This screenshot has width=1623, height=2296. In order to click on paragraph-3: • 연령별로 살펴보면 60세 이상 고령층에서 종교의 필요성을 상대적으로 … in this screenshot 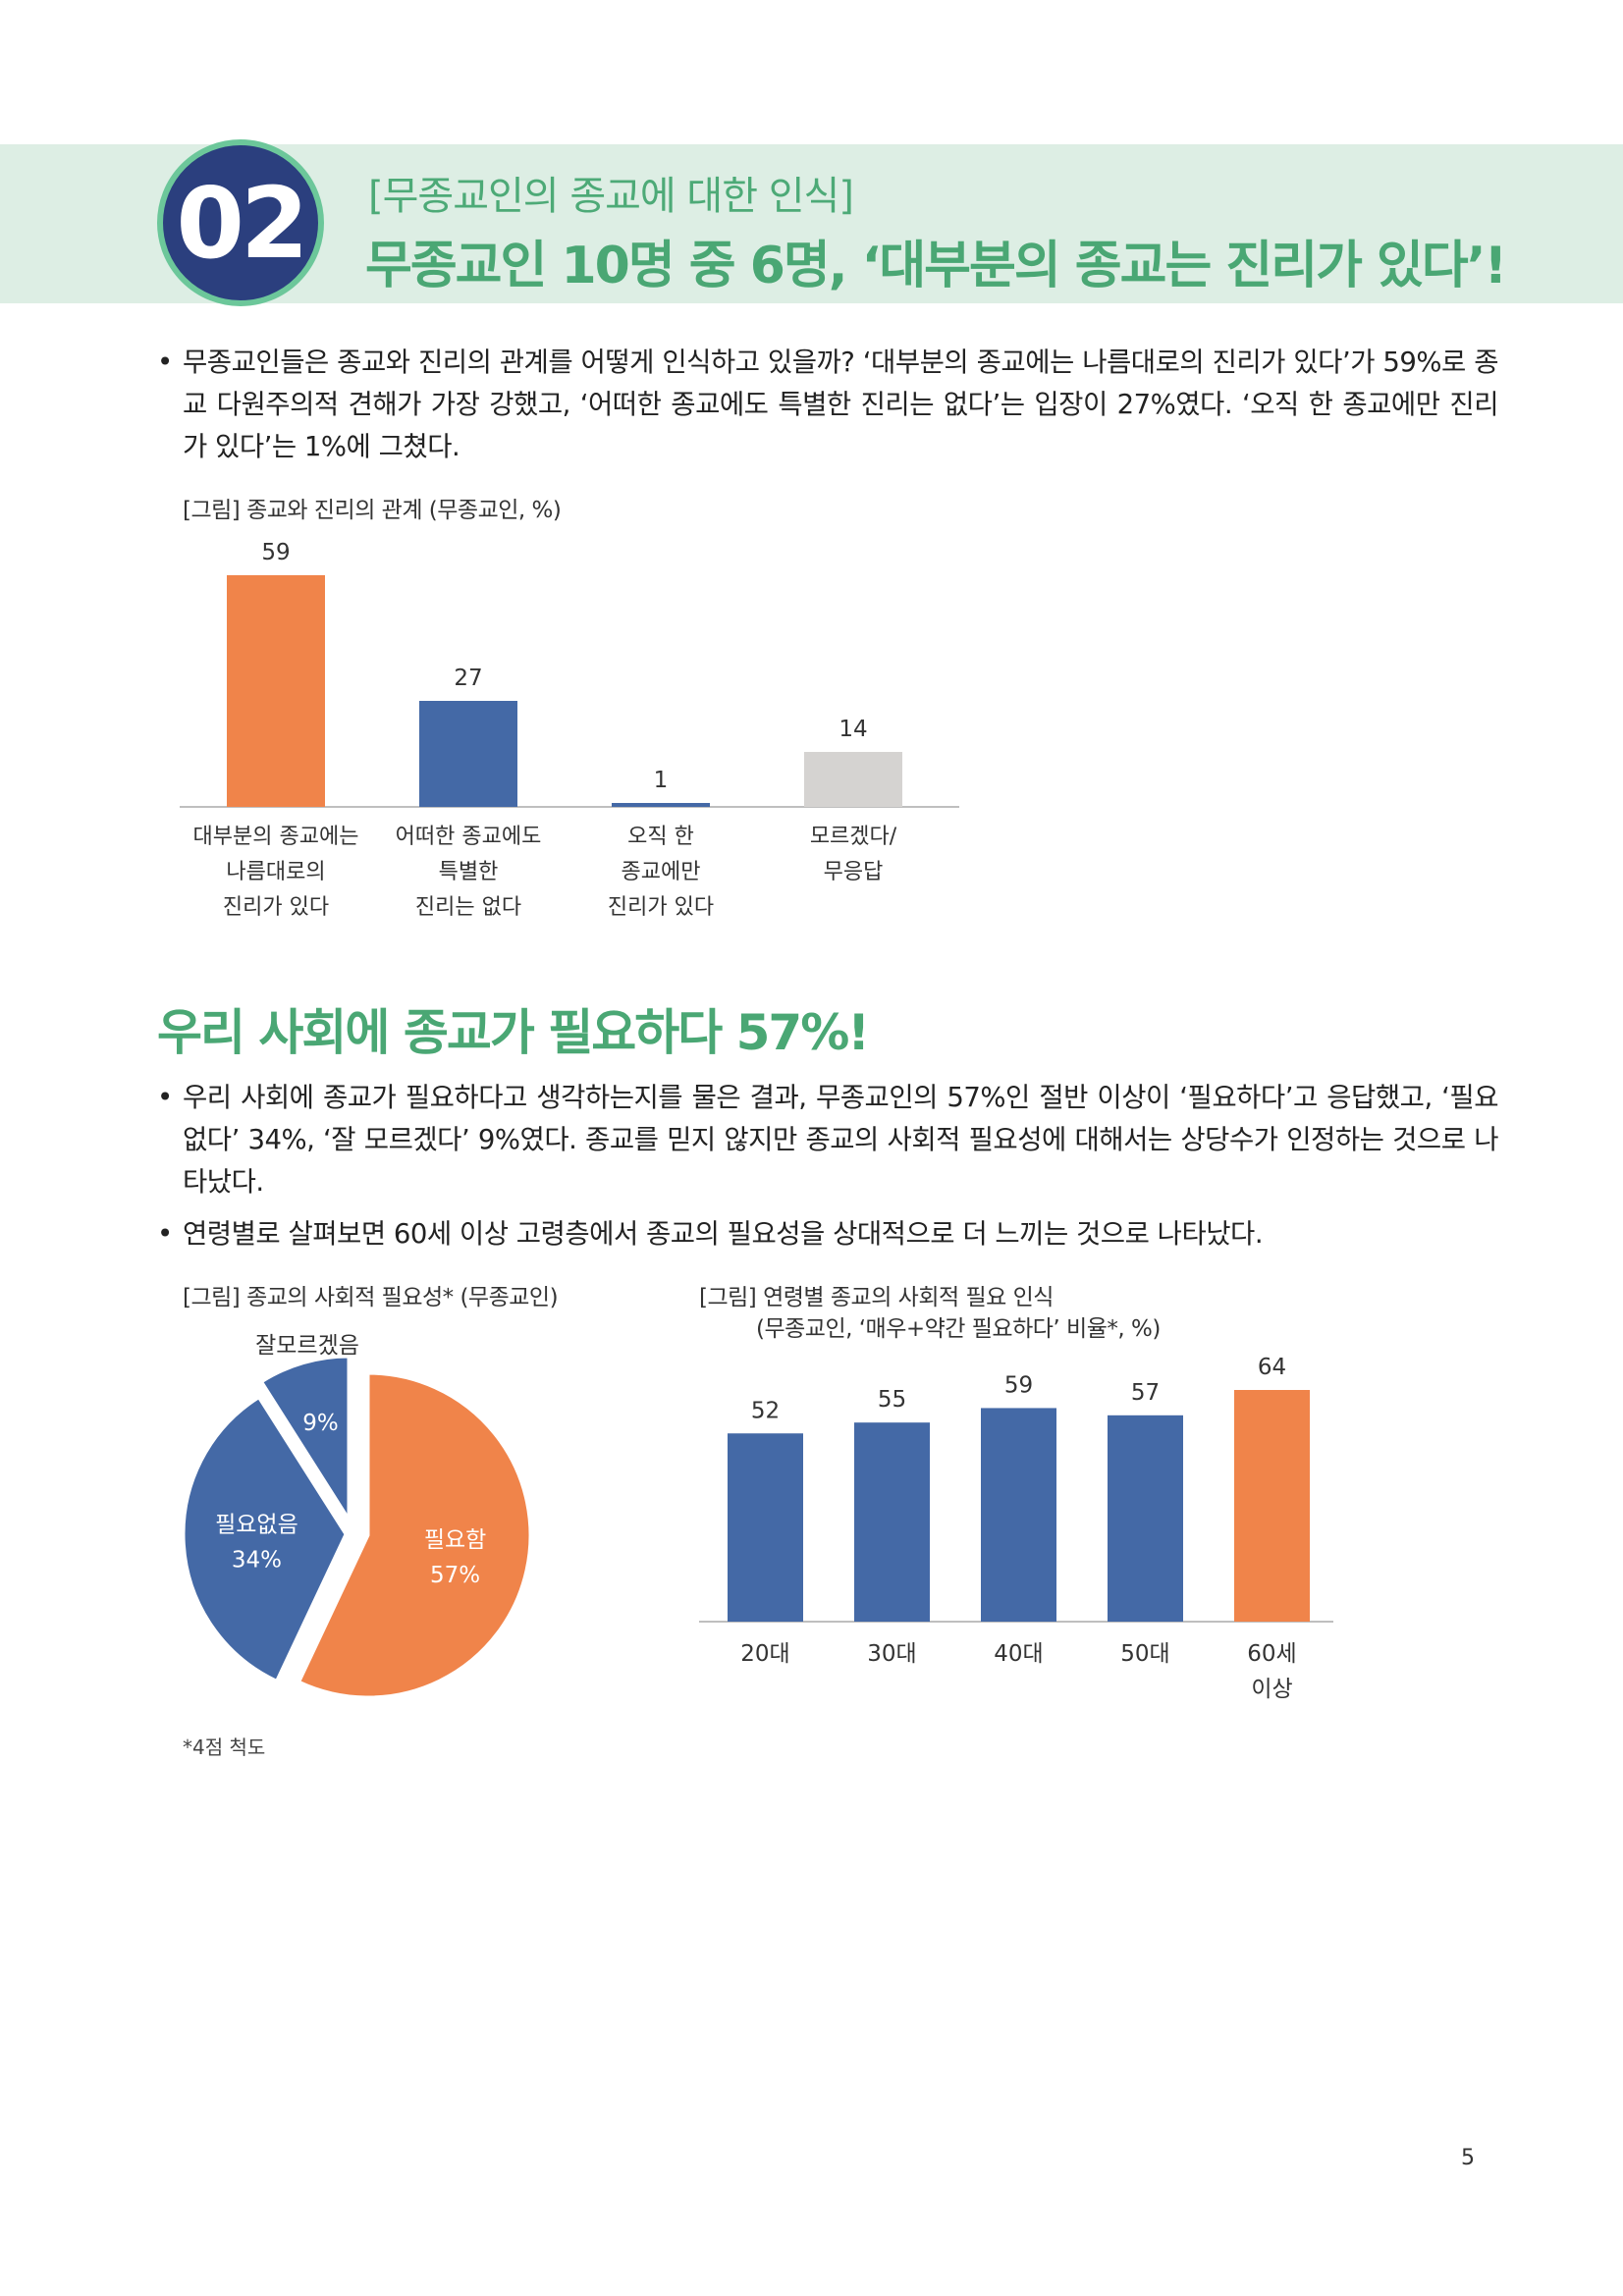, I will do `click(827, 1234)`.